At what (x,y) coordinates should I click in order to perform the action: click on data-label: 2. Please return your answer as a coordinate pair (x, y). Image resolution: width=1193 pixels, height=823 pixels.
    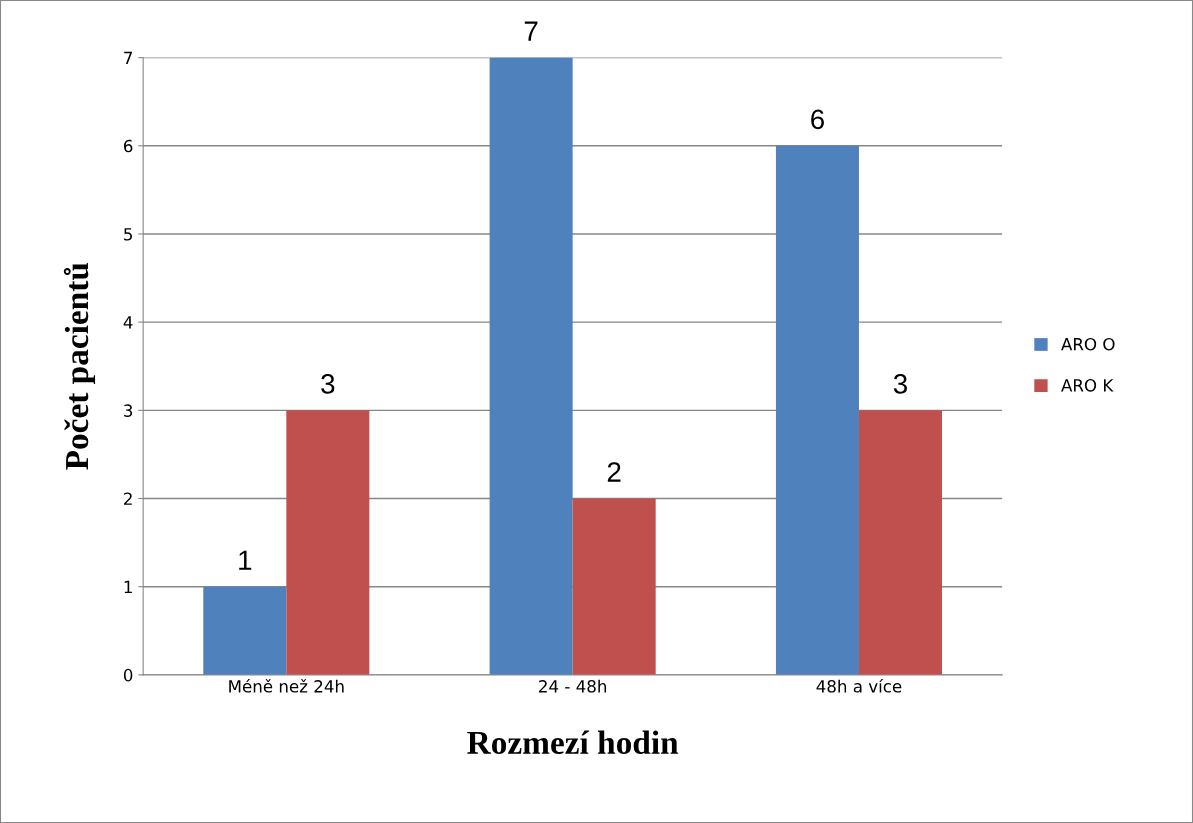
    Looking at the image, I should click on (614, 472).